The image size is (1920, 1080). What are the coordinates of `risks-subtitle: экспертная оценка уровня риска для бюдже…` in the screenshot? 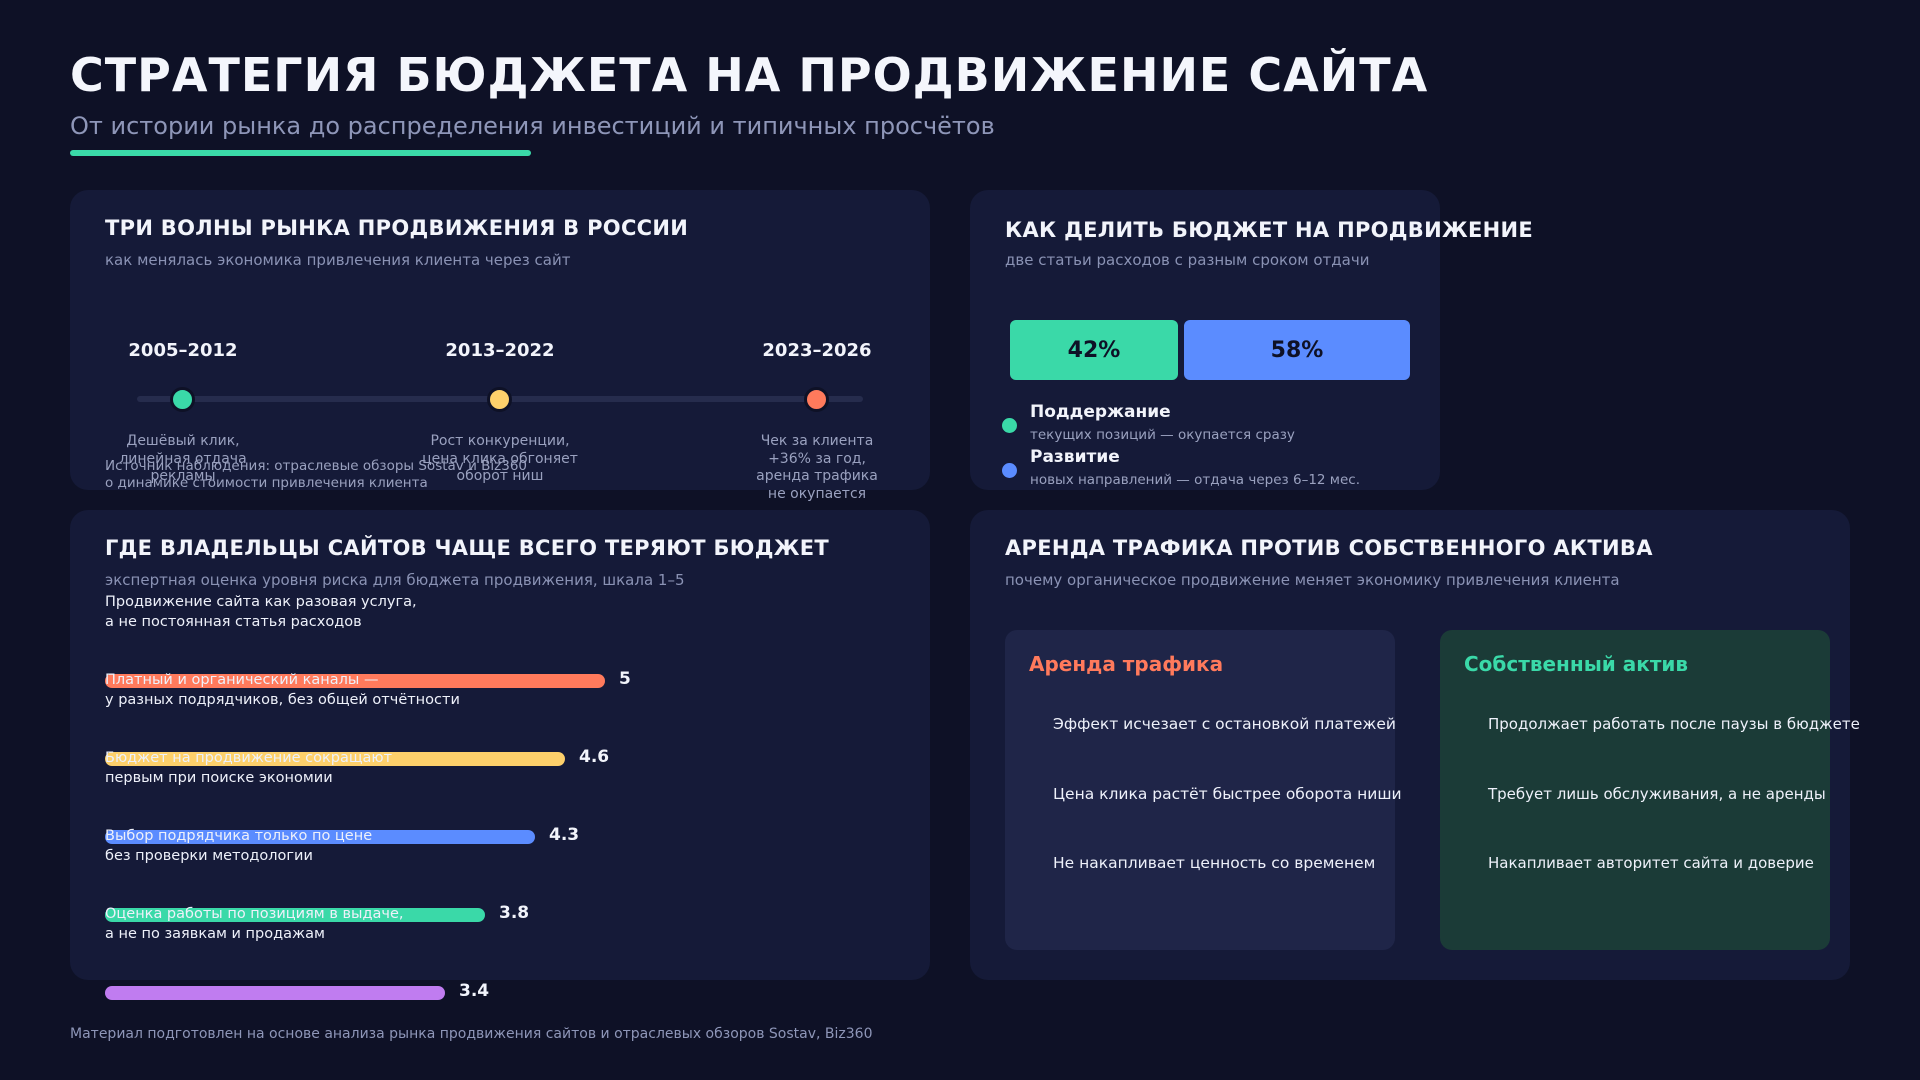 It's located at (395, 580).